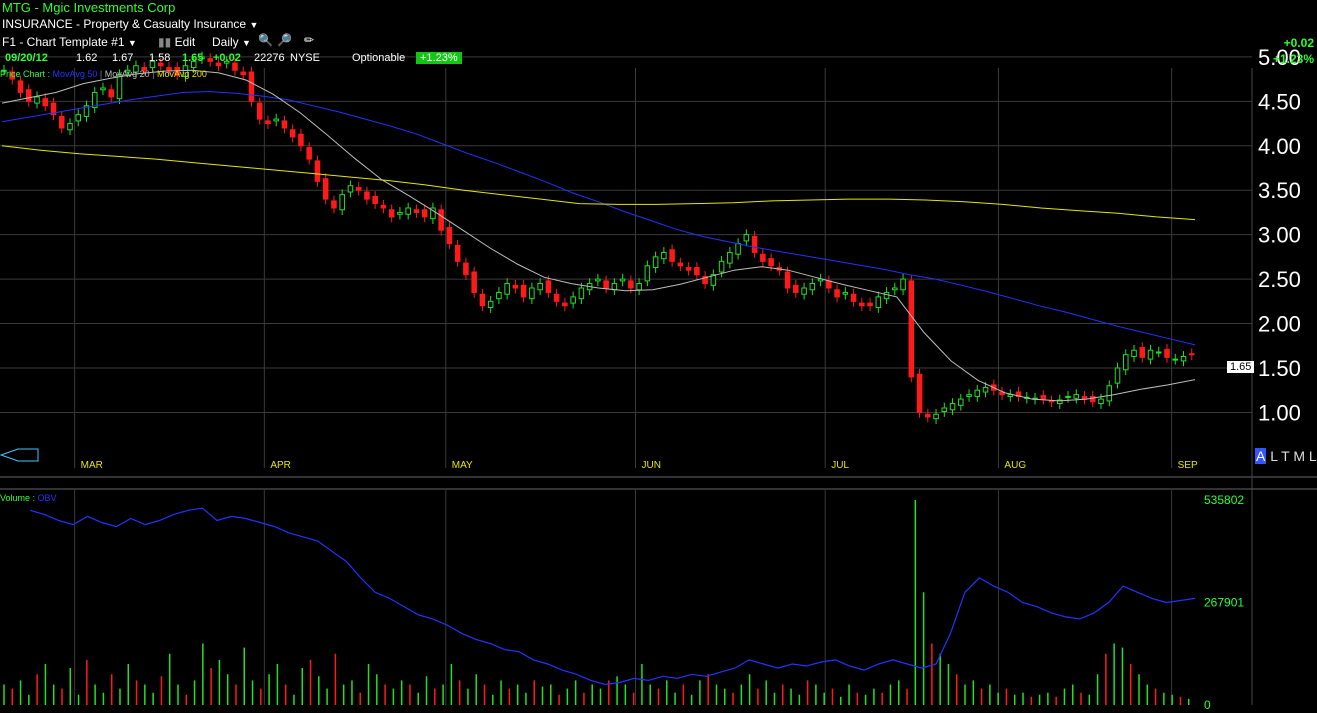  I want to click on ma50-label: MovAvg 50, so click(75, 74).